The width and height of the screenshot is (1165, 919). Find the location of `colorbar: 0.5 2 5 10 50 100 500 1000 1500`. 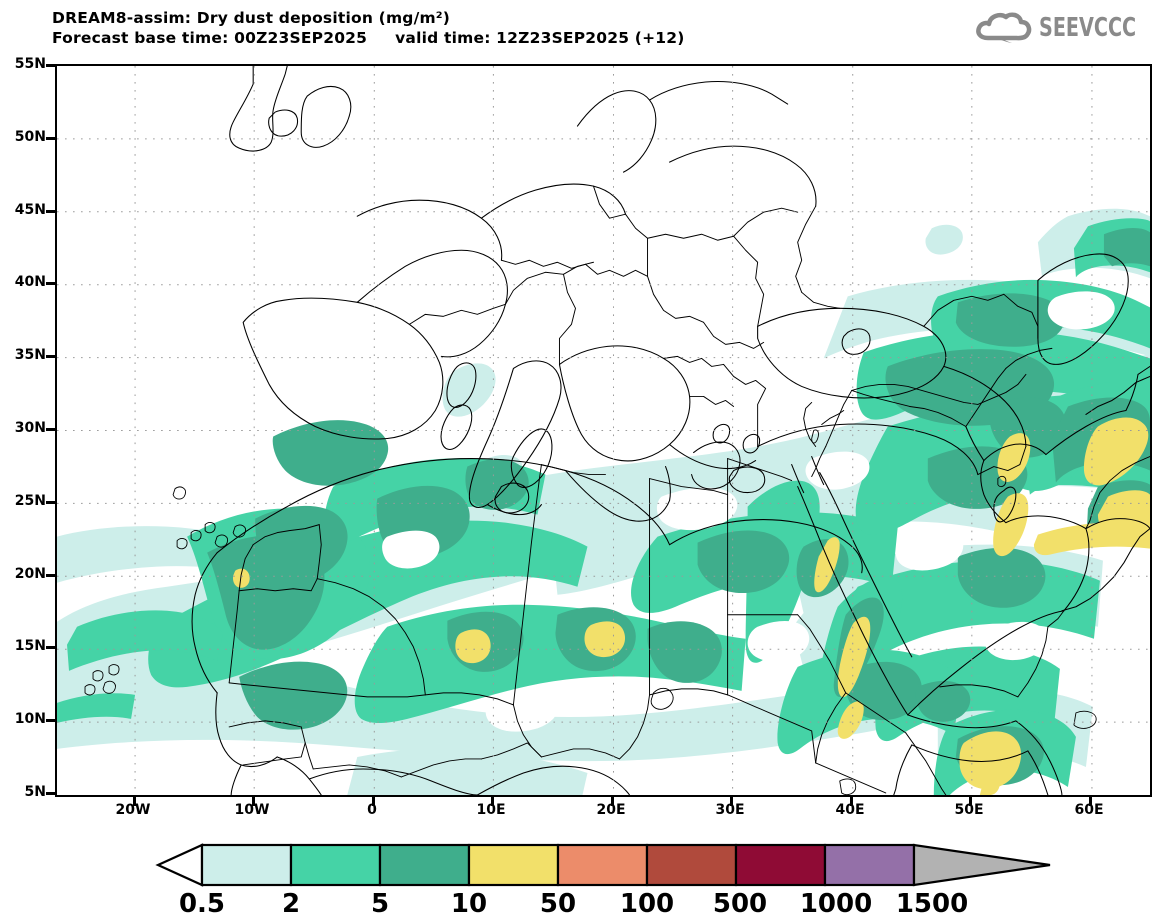

colorbar: 0.5 2 5 10 50 100 500 1000 1500 is located at coordinates (657, 881).